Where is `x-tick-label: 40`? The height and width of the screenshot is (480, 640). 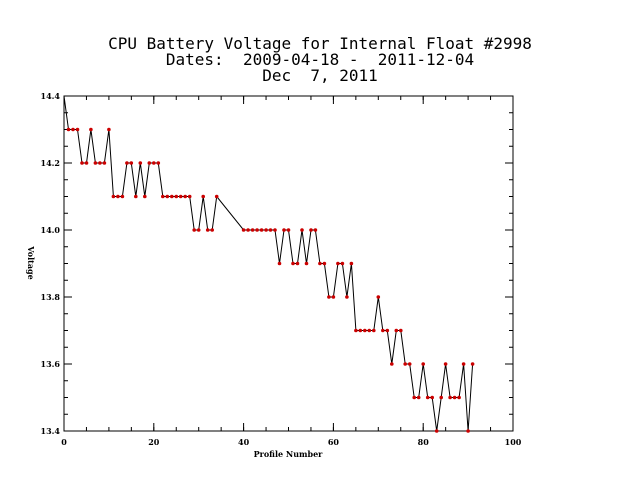
x-tick-label: 40 is located at coordinates (244, 442).